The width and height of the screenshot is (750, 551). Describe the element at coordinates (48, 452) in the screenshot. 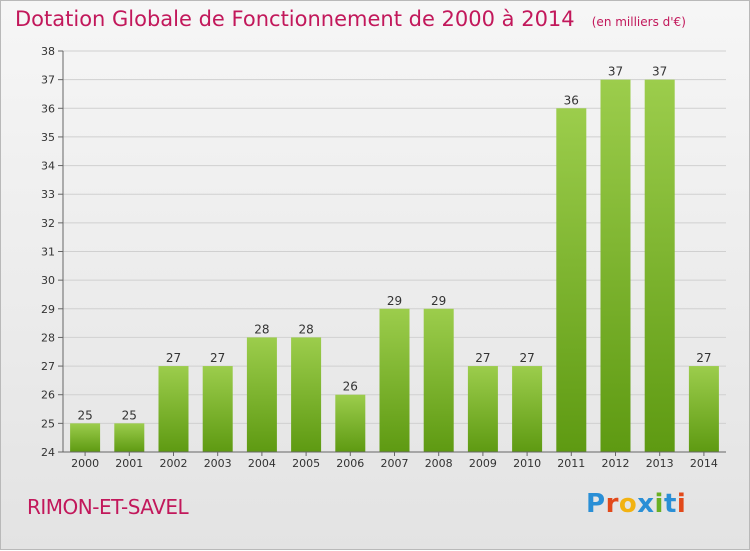

I see `y-tick-label: 24` at that location.